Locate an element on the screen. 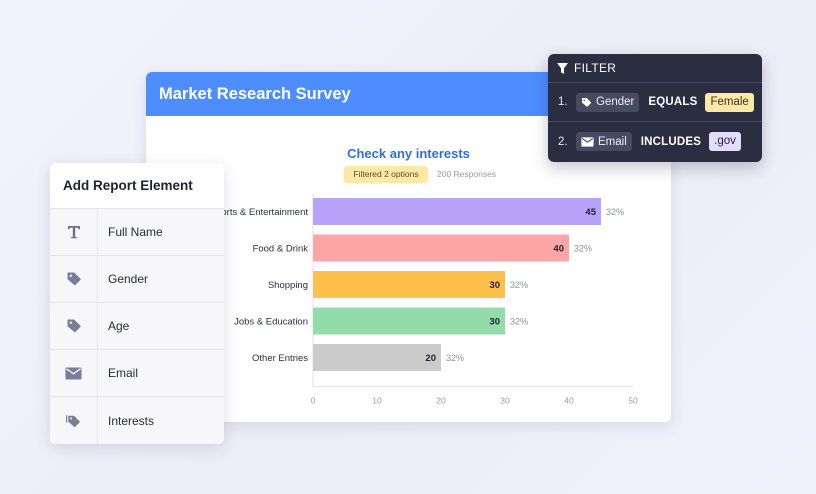 The width and height of the screenshot is (816, 494). filter-value: .gov is located at coordinates (725, 141).